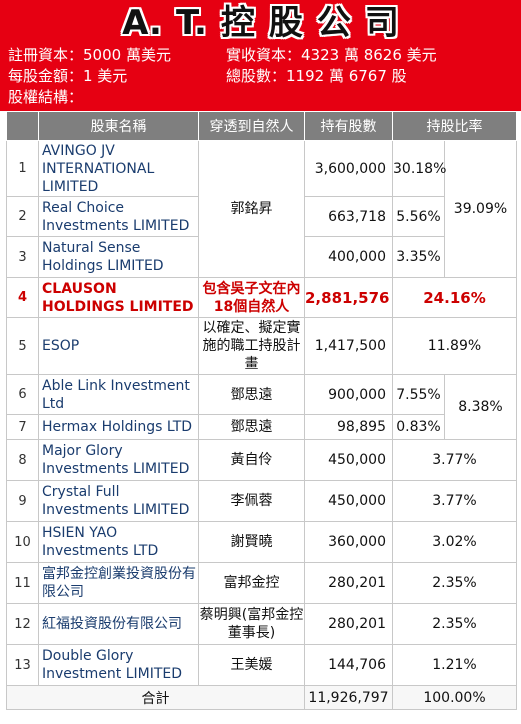 Image resolution: width=521 pixels, height=724 pixels. What do you see at coordinates (454, 126) in the screenshot?
I see `column-header-pct: 持股比率` at bounding box center [454, 126].